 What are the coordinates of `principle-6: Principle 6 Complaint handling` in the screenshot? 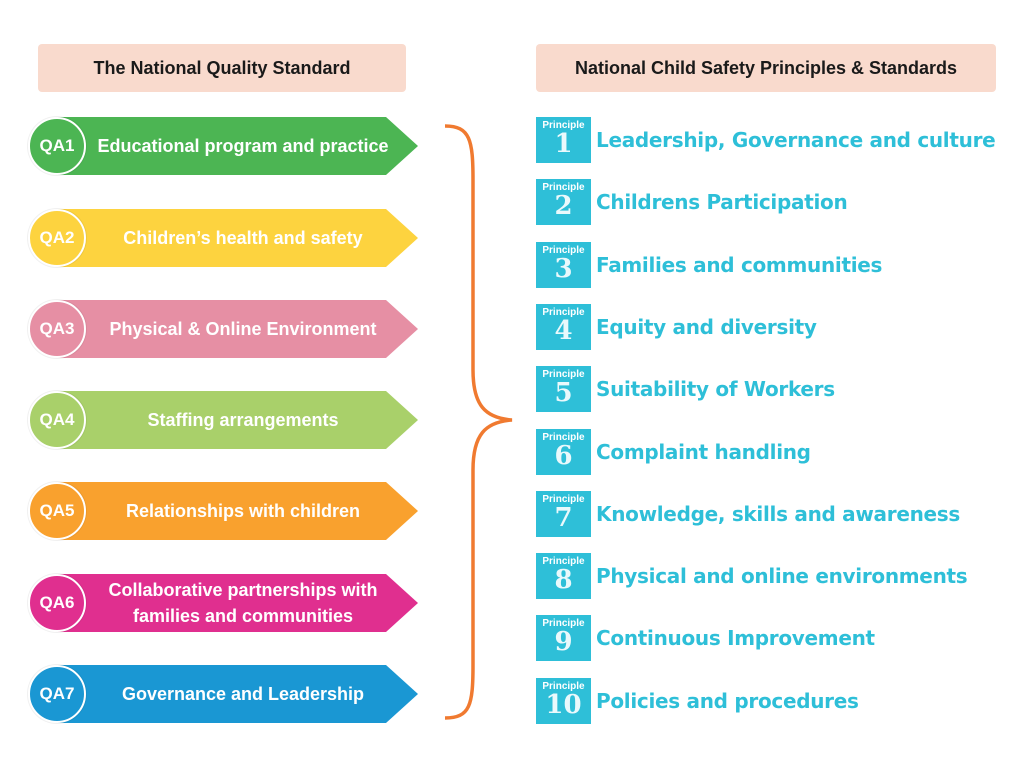 It's located at (673, 451).